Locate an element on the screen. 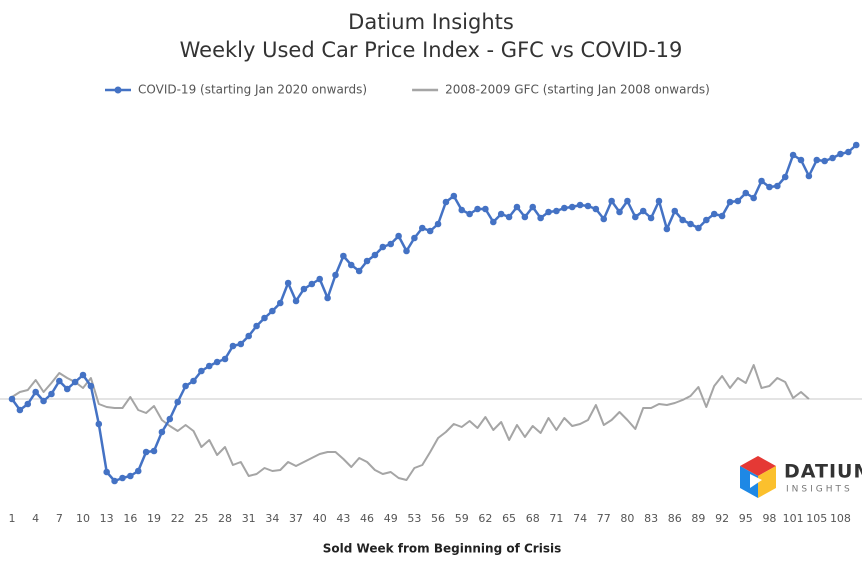 The width and height of the screenshot is (862, 575). x-tick-label: 65 is located at coordinates (509, 518).